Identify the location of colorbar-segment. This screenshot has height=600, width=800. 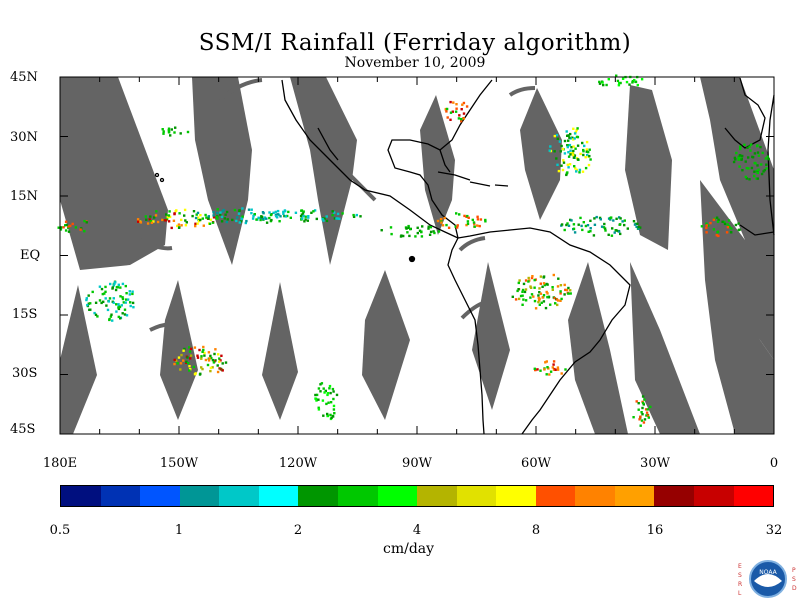
(239, 496).